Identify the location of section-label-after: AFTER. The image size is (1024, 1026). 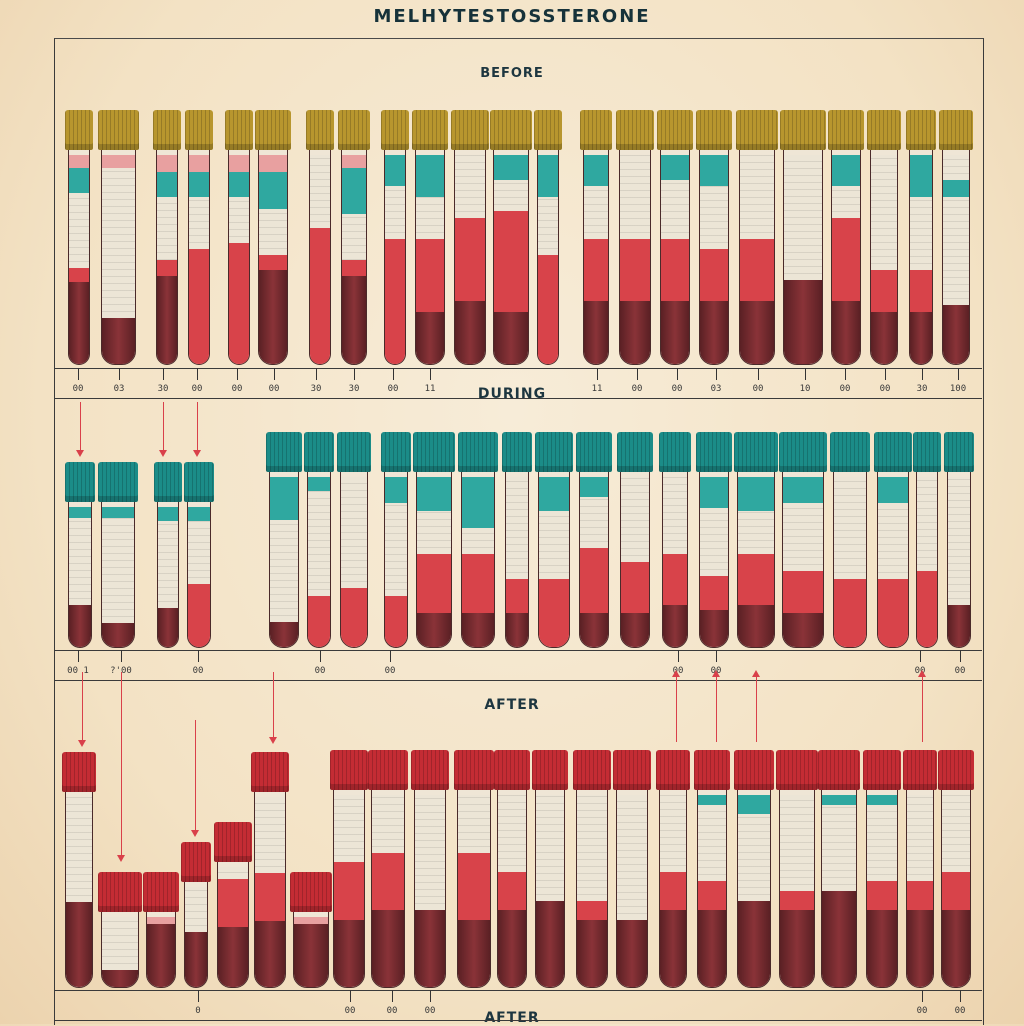
(512, 705).